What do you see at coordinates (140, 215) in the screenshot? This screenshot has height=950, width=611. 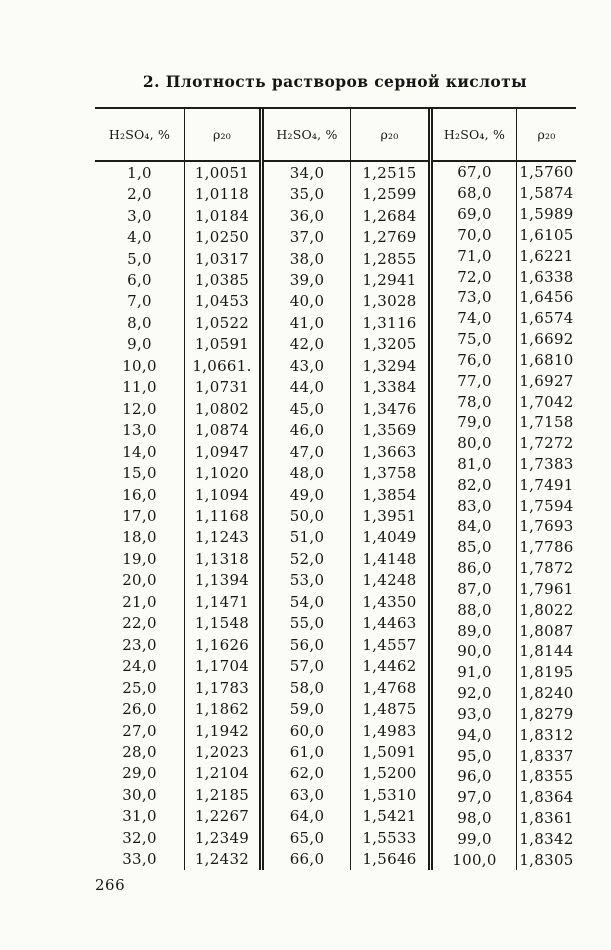 I see `acid-percent-cell: 3,0` at bounding box center [140, 215].